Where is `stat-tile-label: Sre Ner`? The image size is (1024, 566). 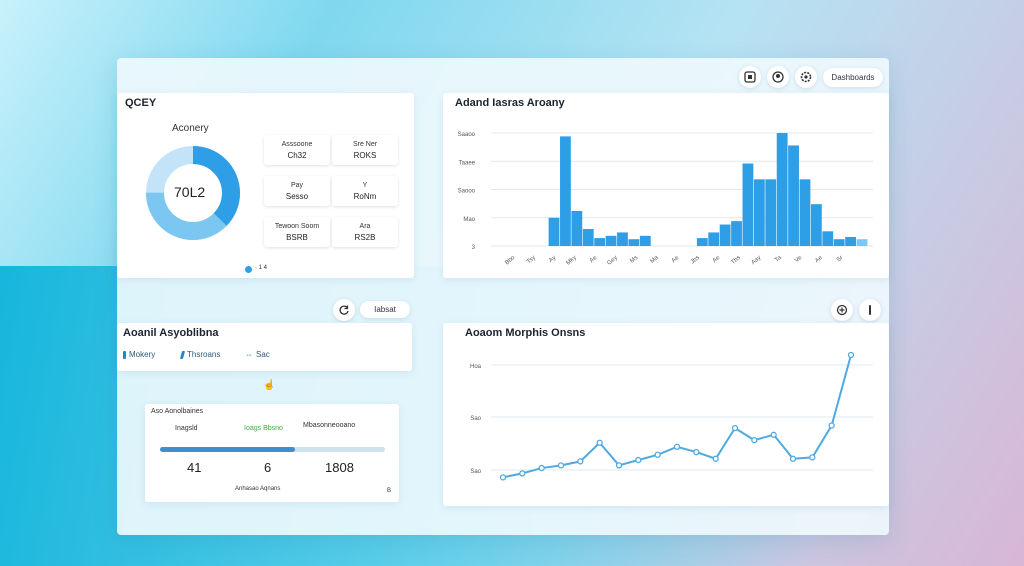 stat-tile-label: Sre Ner is located at coordinates (365, 144).